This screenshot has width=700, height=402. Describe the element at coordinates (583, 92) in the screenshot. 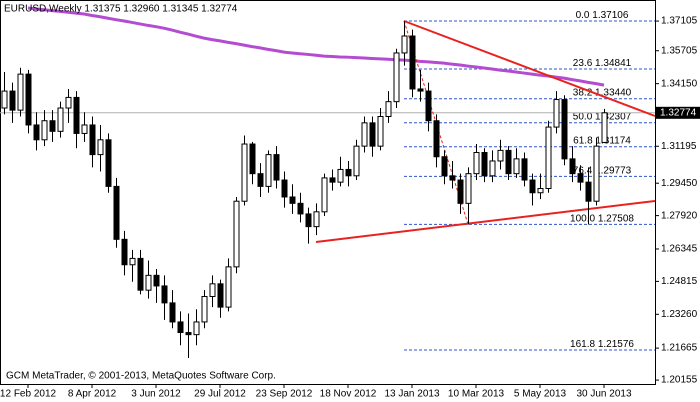

I see `fibo-ratio: 38.2` at that location.